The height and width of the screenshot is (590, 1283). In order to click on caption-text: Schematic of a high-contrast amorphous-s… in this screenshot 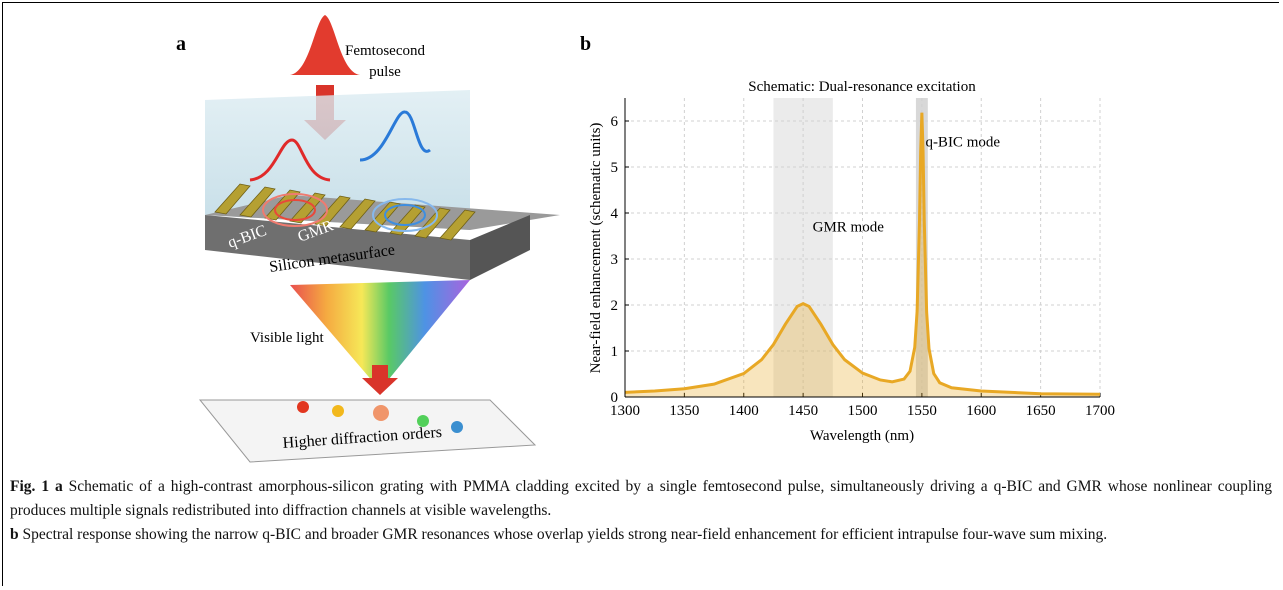, I will do `click(641, 498)`.